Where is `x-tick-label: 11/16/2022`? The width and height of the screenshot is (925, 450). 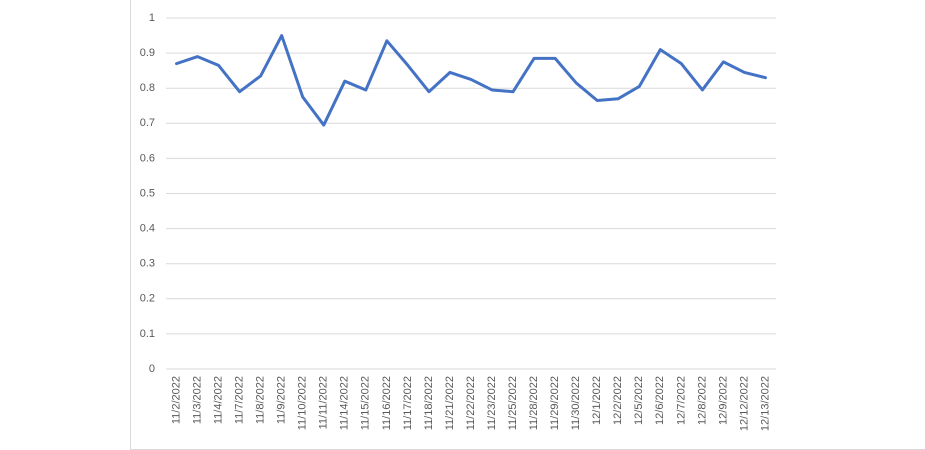
x-tick-label: 11/16/2022 is located at coordinates (387, 403).